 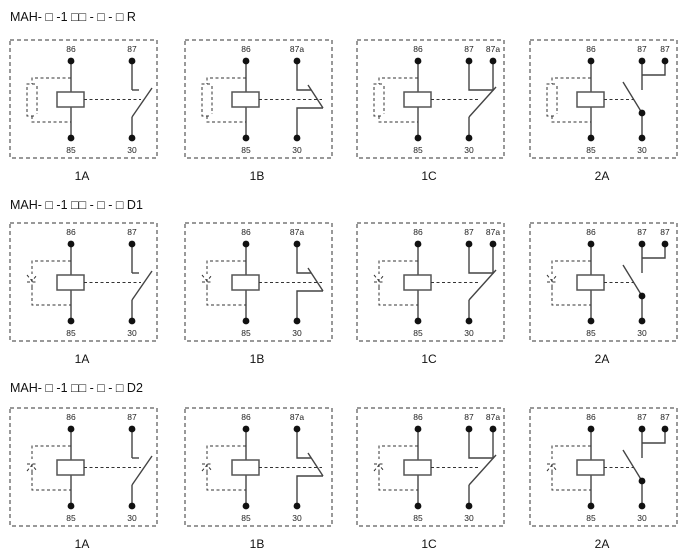 What do you see at coordinates (429, 359) in the screenshot?
I see `panel-caption: 1C` at bounding box center [429, 359].